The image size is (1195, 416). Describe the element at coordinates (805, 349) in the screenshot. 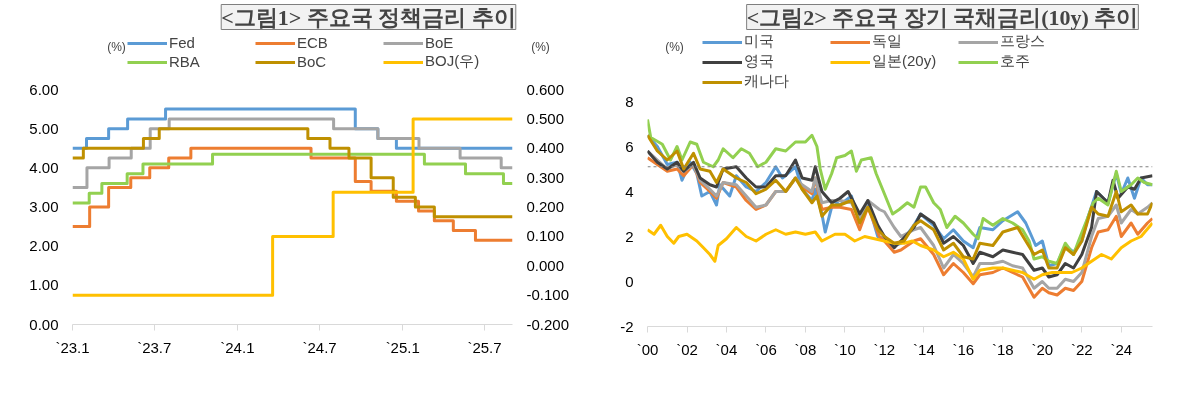

I see `x-tick-label: `08` at that location.